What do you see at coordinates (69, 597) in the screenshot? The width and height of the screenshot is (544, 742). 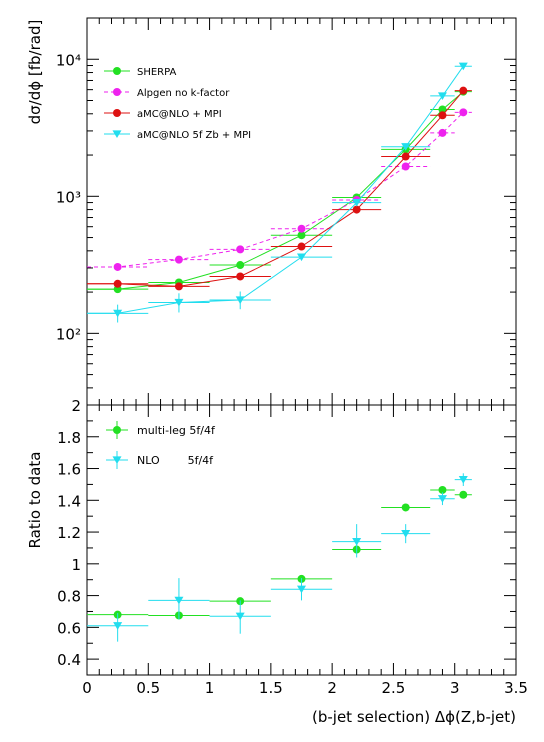 I see `bottom-y-tick-label: 0.8` at bounding box center [69, 597].